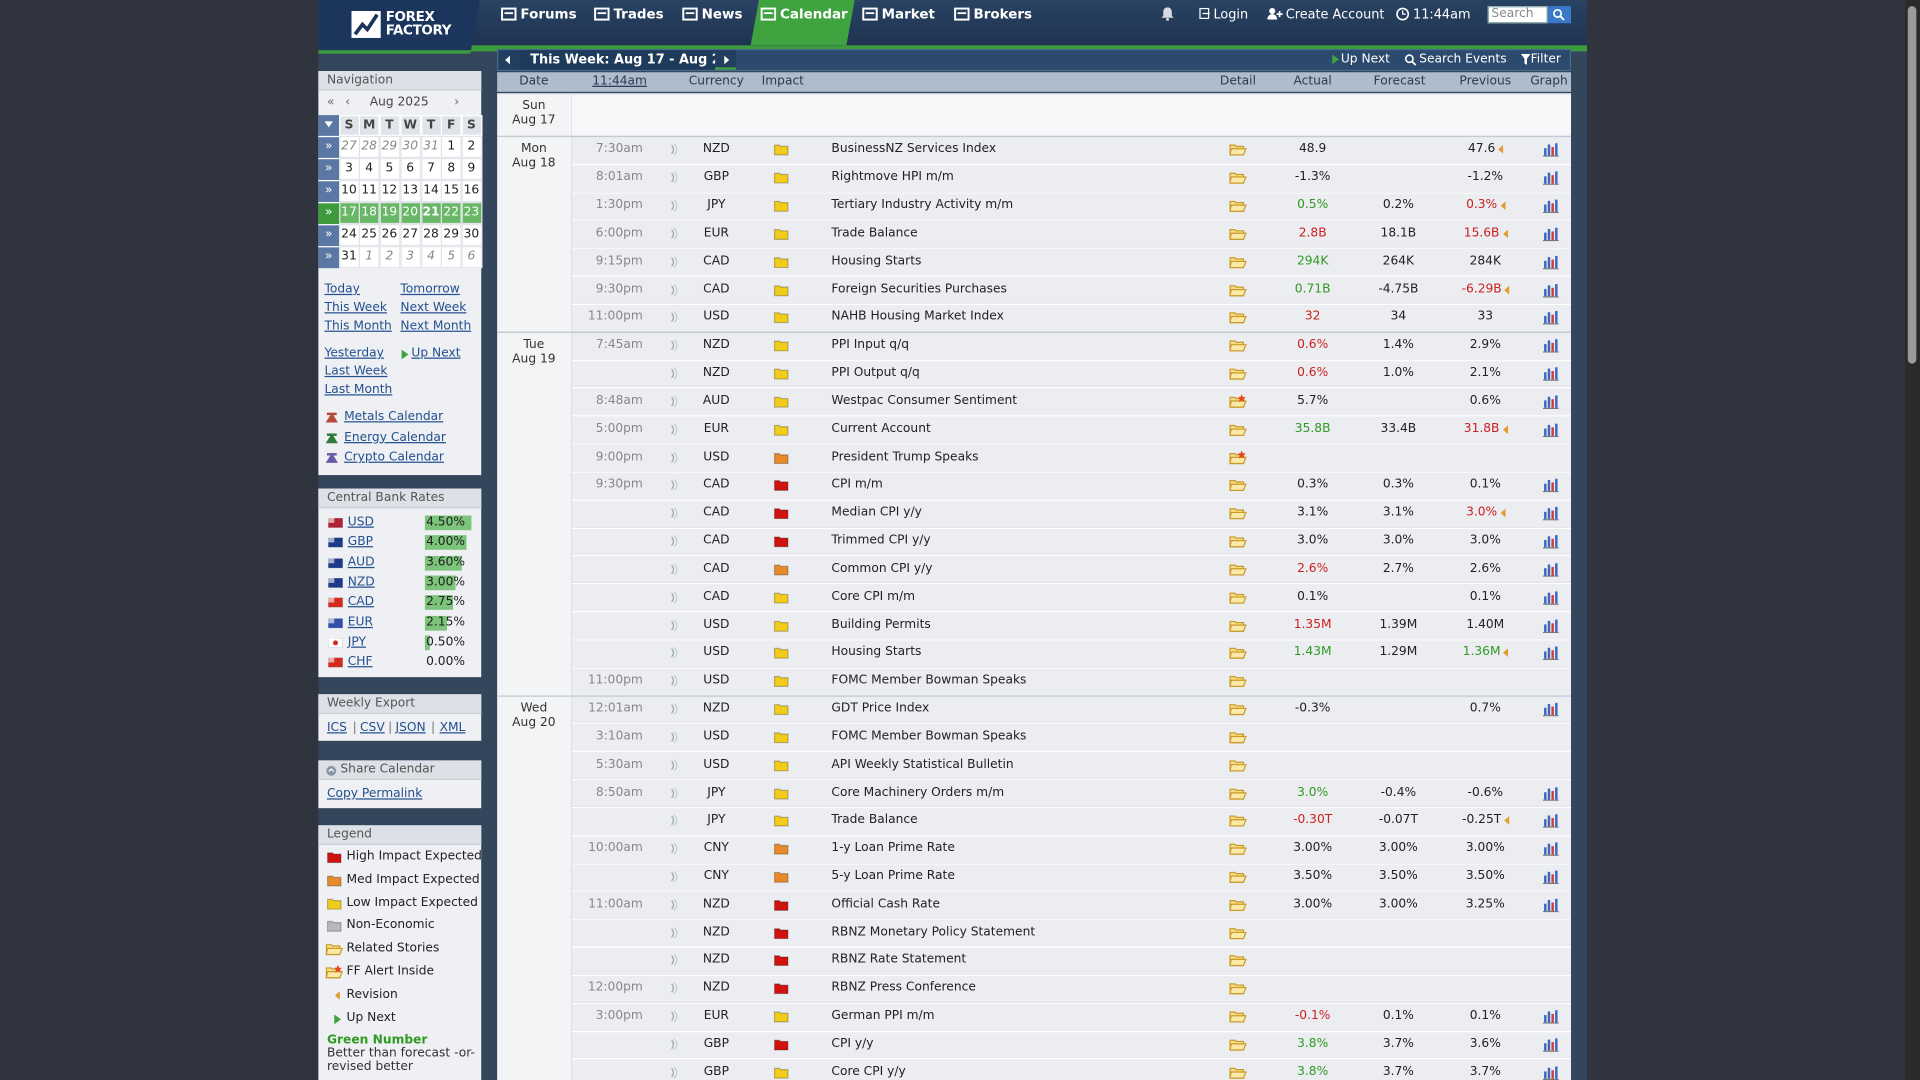 This screenshot has width=1920, height=1080. What do you see at coordinates (1335, 15) in the screenshot?
I see `nav-create-account: Create Account` at bounding box center [1335, 15].